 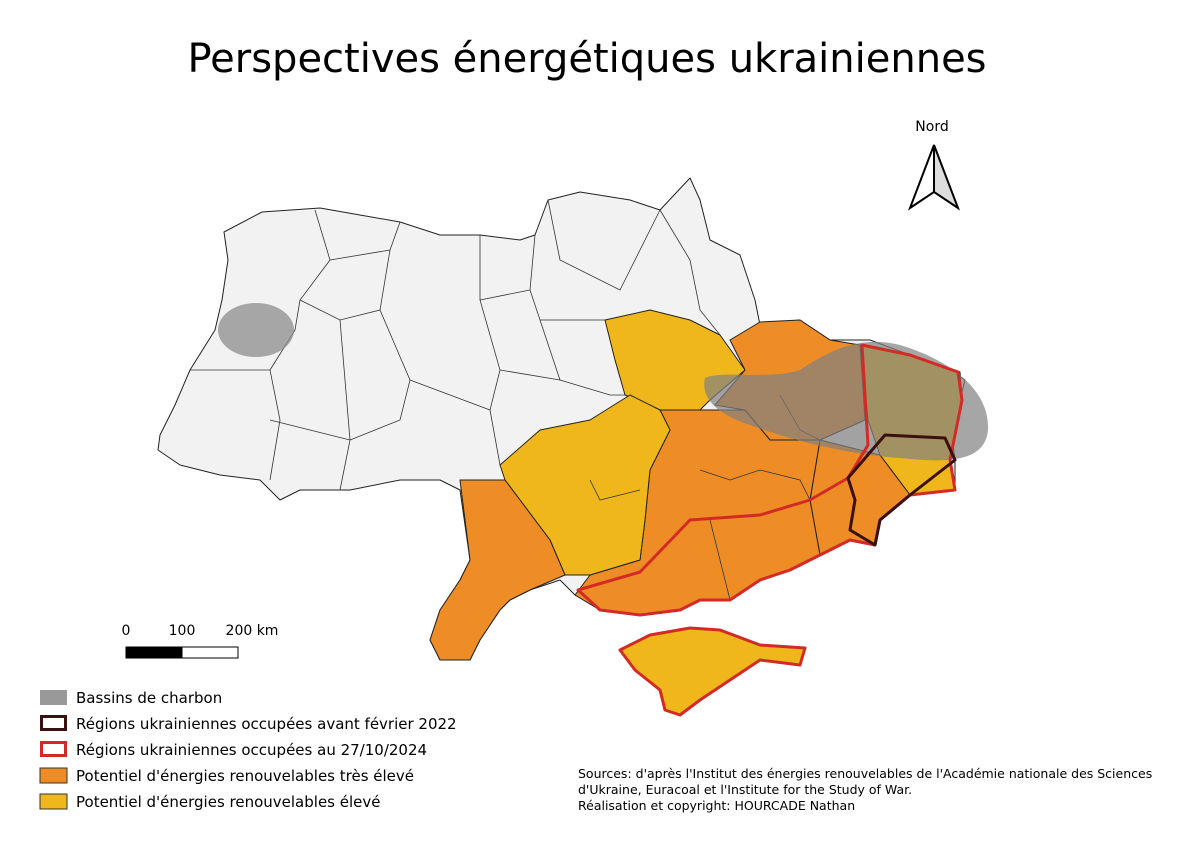 I want to click on region-very-high, so click(x=497, y=570).